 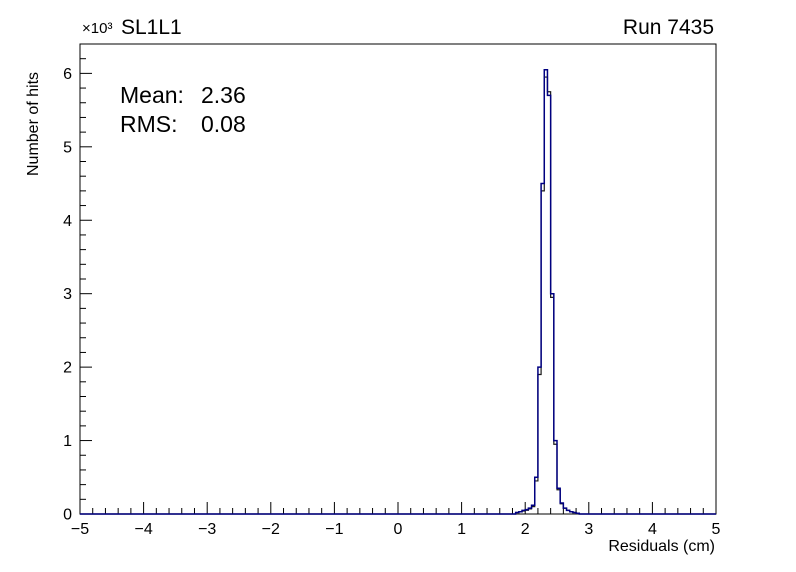 I want to click on x-axis-title: Residuals (cm), so click(x=661, y=546).